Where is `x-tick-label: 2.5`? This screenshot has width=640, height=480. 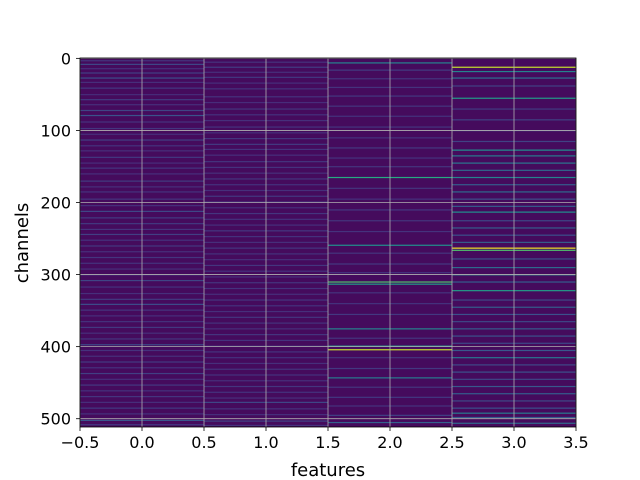 x-tick-label: 2.5 is located at coordinates (451, 442).